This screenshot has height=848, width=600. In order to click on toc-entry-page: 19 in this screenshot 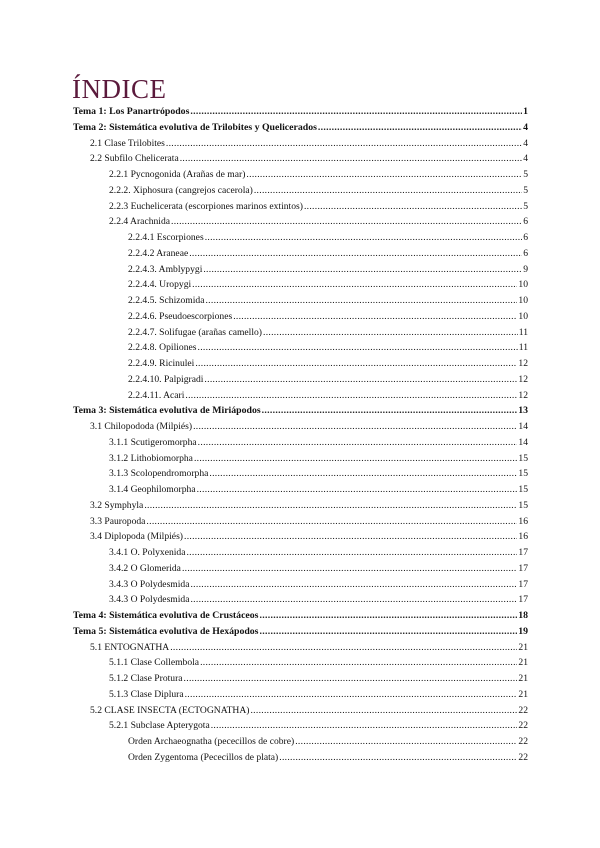, I will do `click(523, 631)`.